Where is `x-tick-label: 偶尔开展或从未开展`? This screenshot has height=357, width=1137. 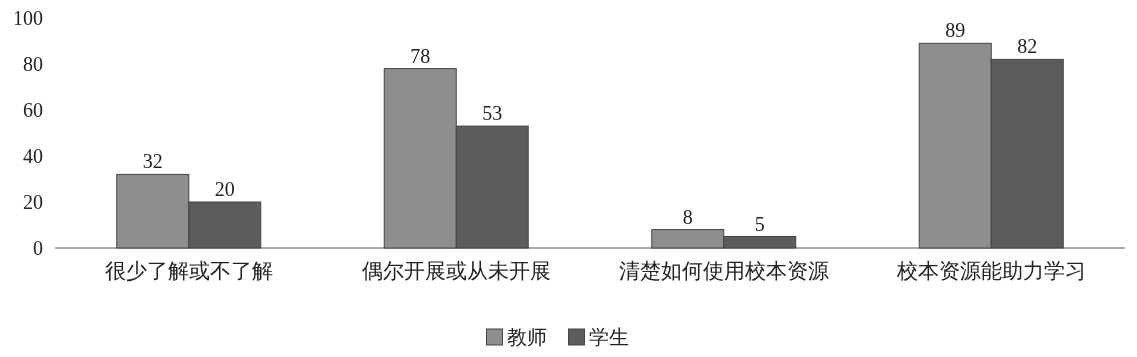 x-tick-label: 偶尔开展或从未开展 is located at coordinates (456, 271).